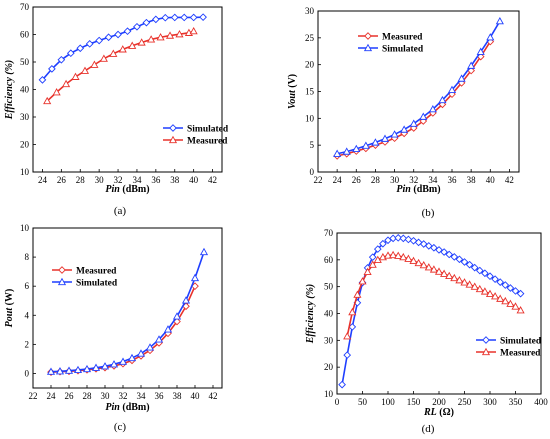 This screenshot has width=550, height=439. I want to click on x-tick-label: 38, so click(175, 180).